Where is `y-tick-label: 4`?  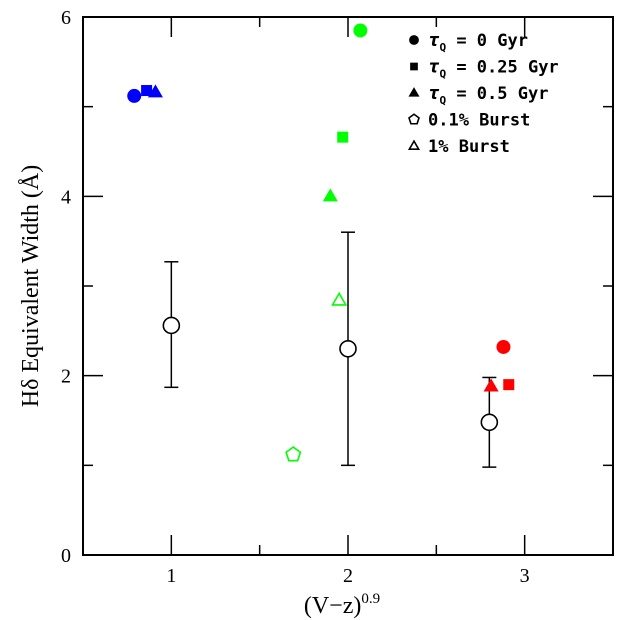 y-tick-label: 4 is located at coordinates (66, 197).